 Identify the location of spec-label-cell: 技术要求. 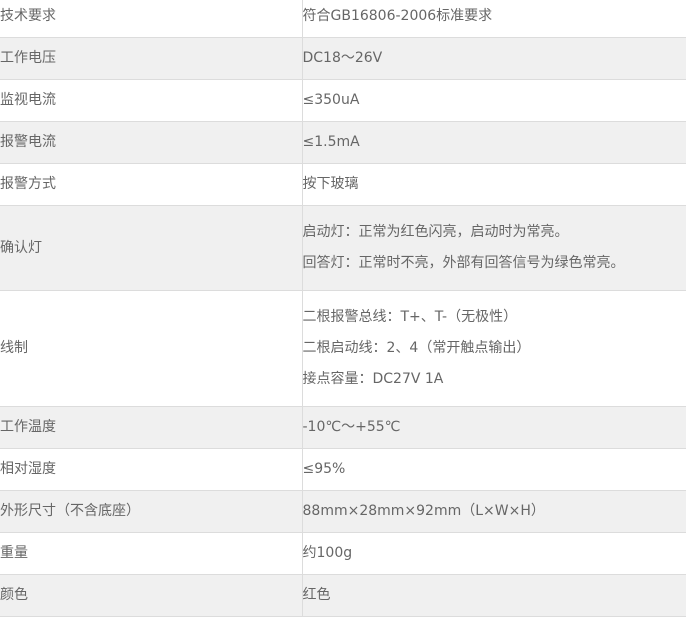
(151, 19).